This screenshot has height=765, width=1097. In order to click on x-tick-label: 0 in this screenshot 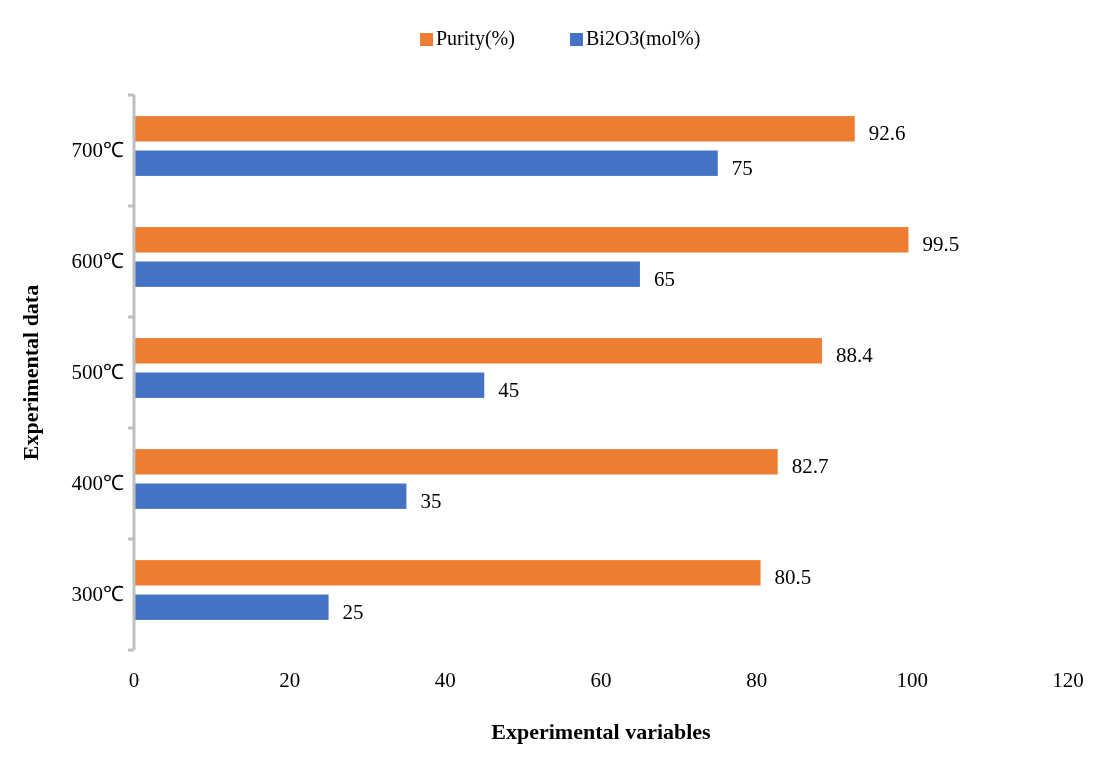, I will do `click(134, 680)`.